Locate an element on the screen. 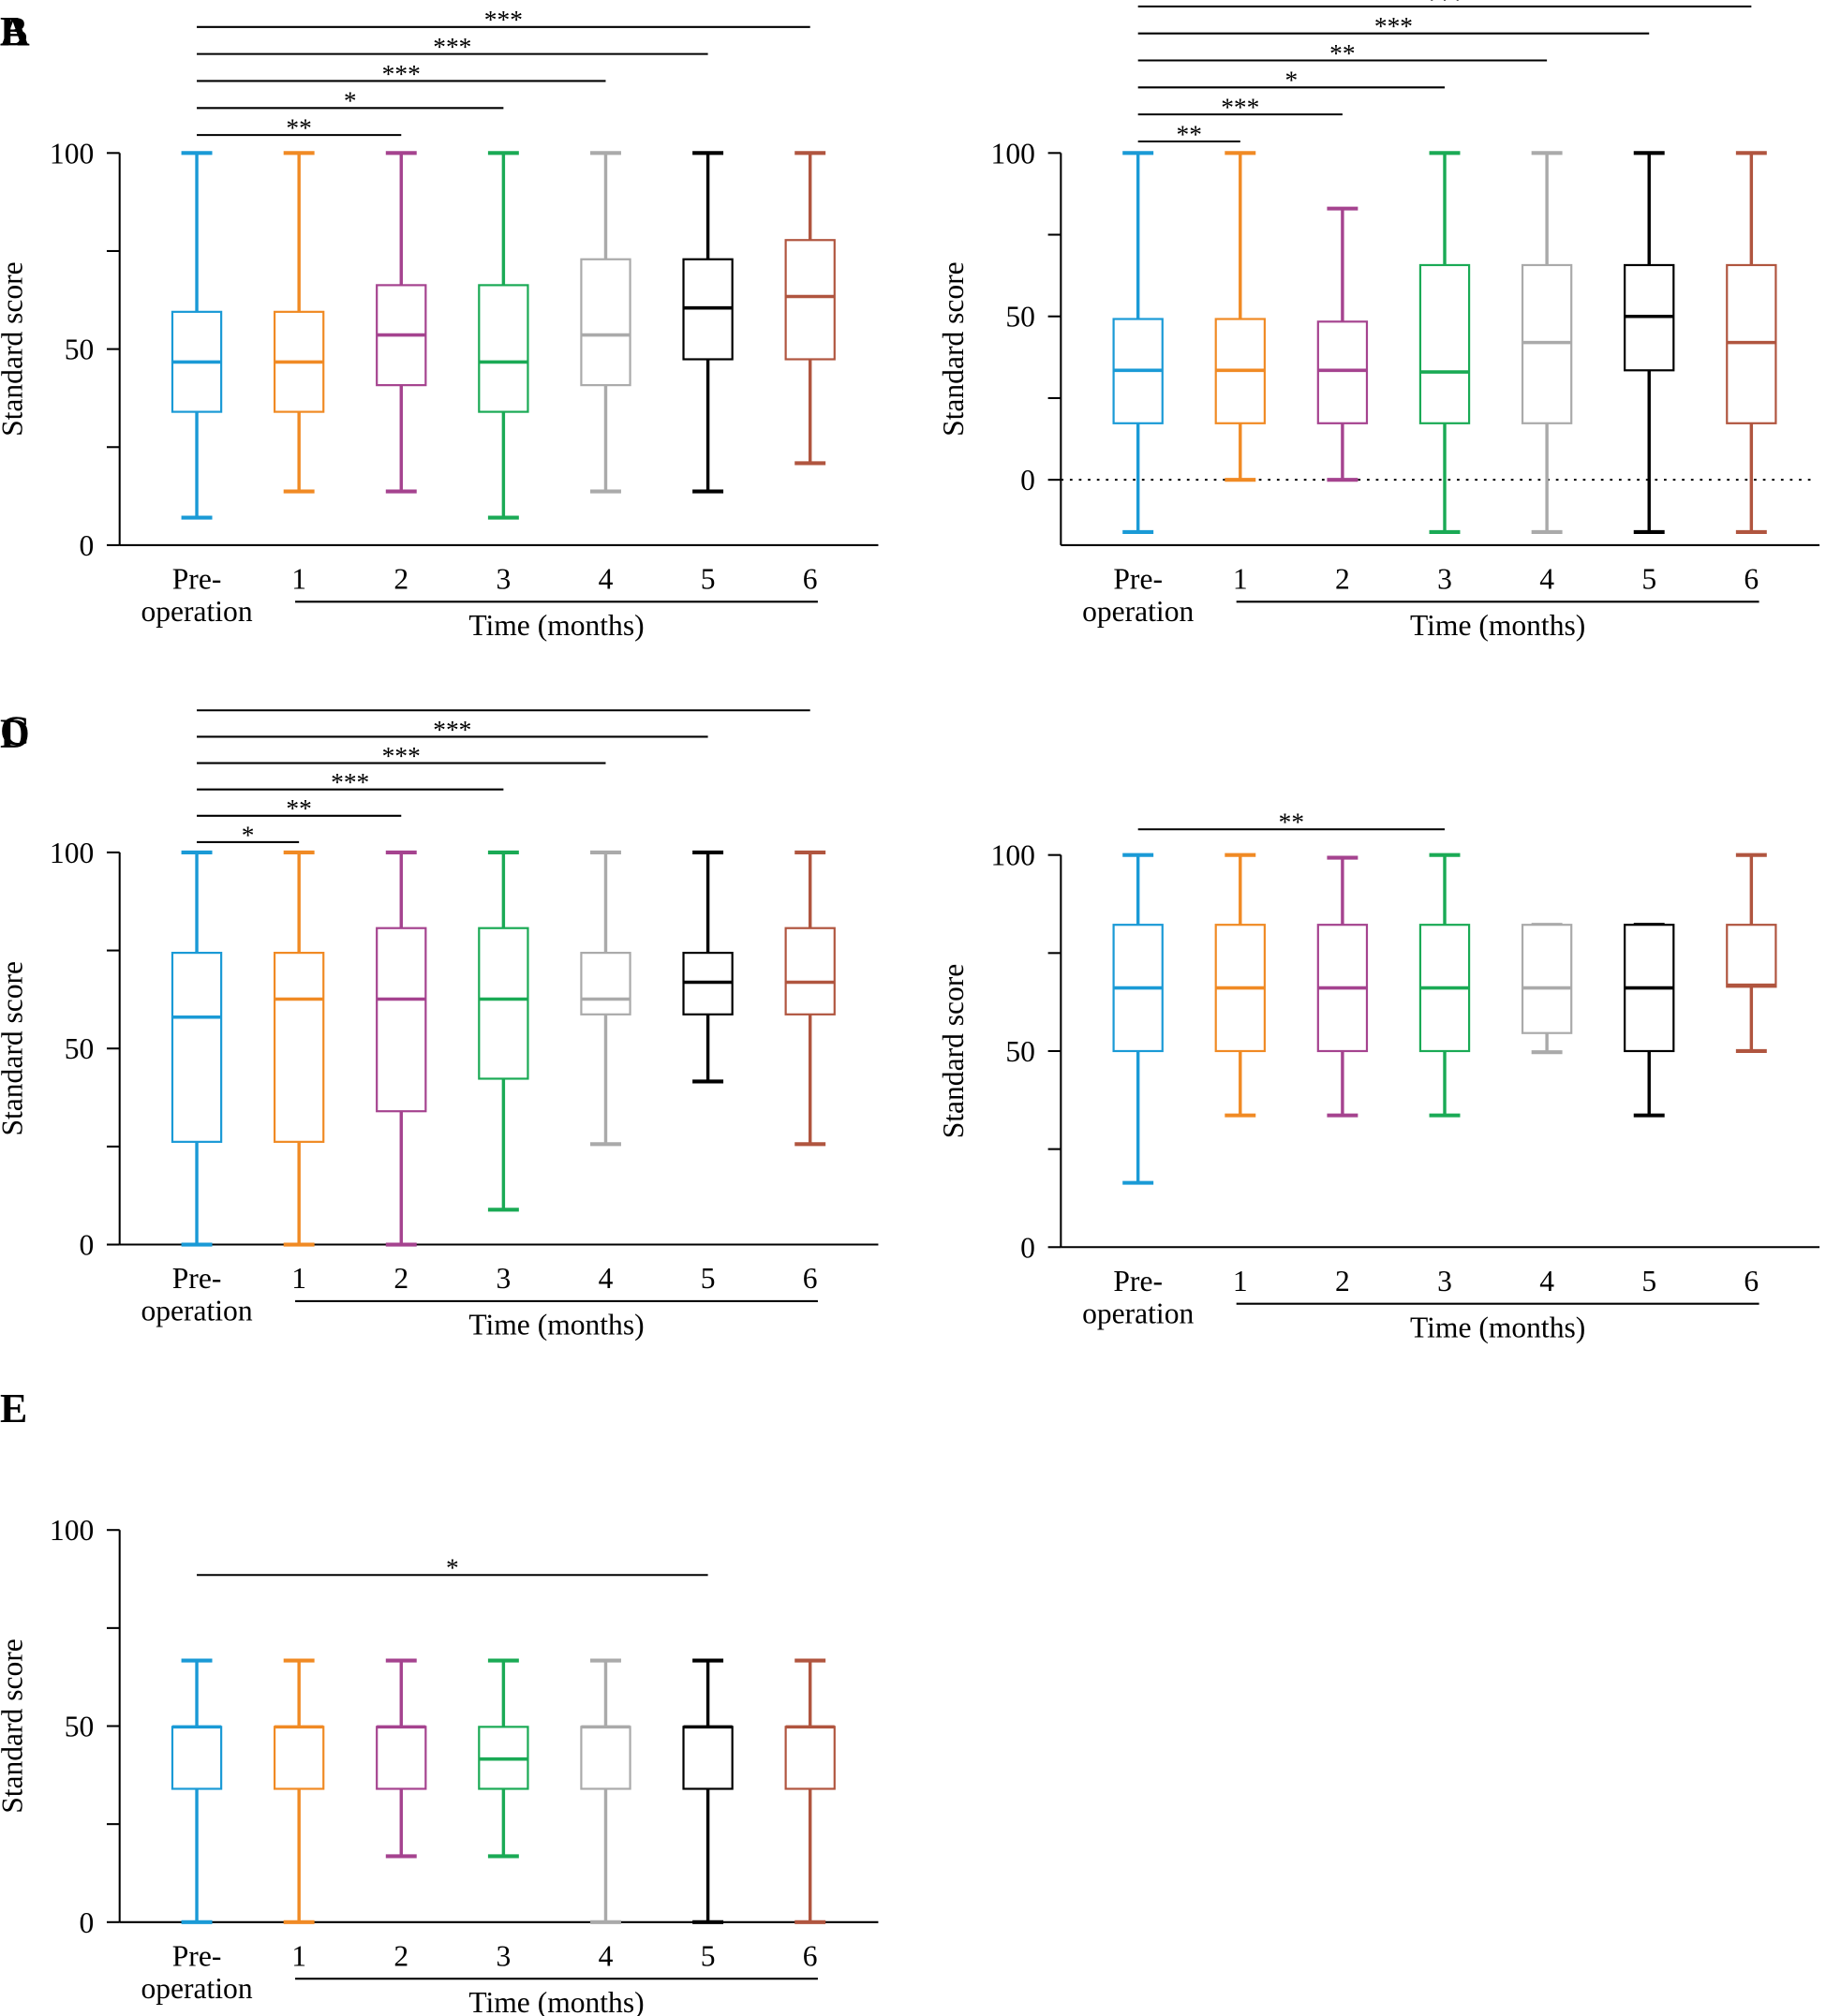  panel-label: C is located at coordinates (15, 731).